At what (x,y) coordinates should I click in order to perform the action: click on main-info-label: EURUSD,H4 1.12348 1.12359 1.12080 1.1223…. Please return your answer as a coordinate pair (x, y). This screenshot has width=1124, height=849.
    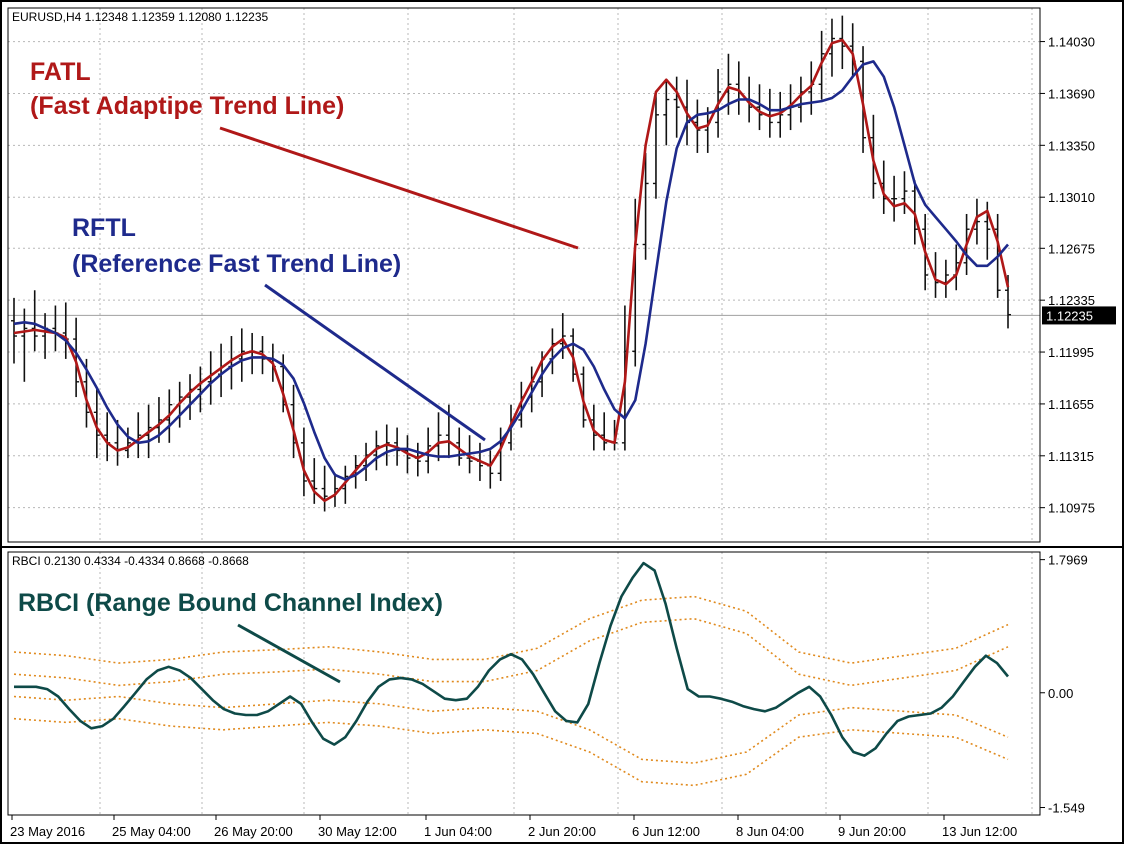
    Looking at the image, I should click on (140, 17).